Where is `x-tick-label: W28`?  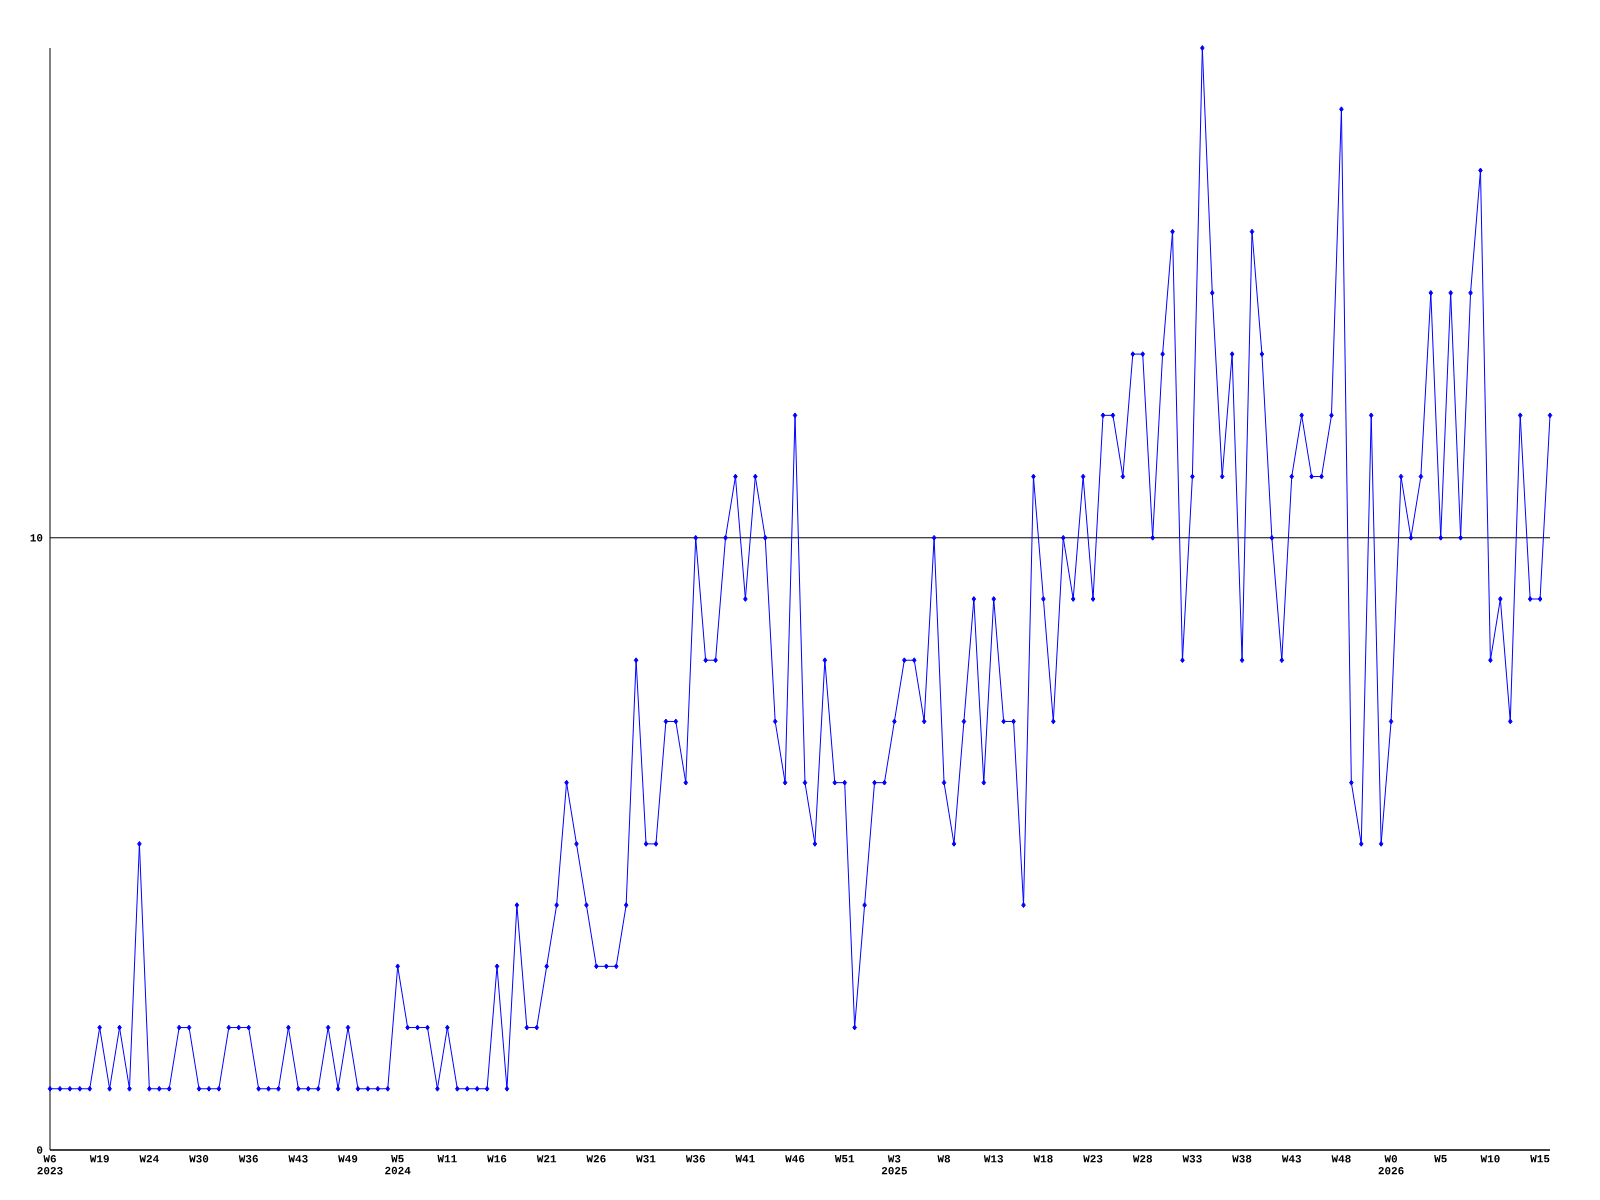
x-tick-label: W28 is located at coordinates (1142, 1159).